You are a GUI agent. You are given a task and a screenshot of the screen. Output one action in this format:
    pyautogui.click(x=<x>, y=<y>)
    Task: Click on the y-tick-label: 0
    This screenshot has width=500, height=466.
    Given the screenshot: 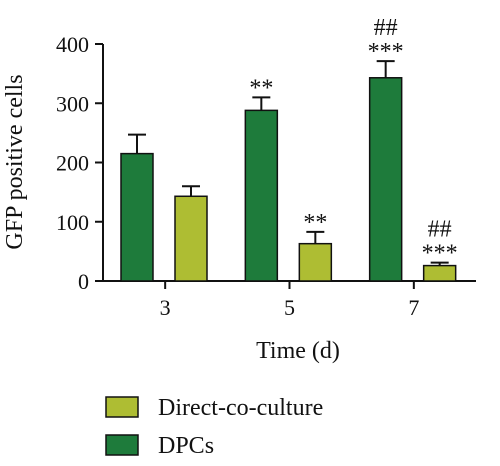 What is the action you would take?
    pyautogui.click(x=83, y=281)
    